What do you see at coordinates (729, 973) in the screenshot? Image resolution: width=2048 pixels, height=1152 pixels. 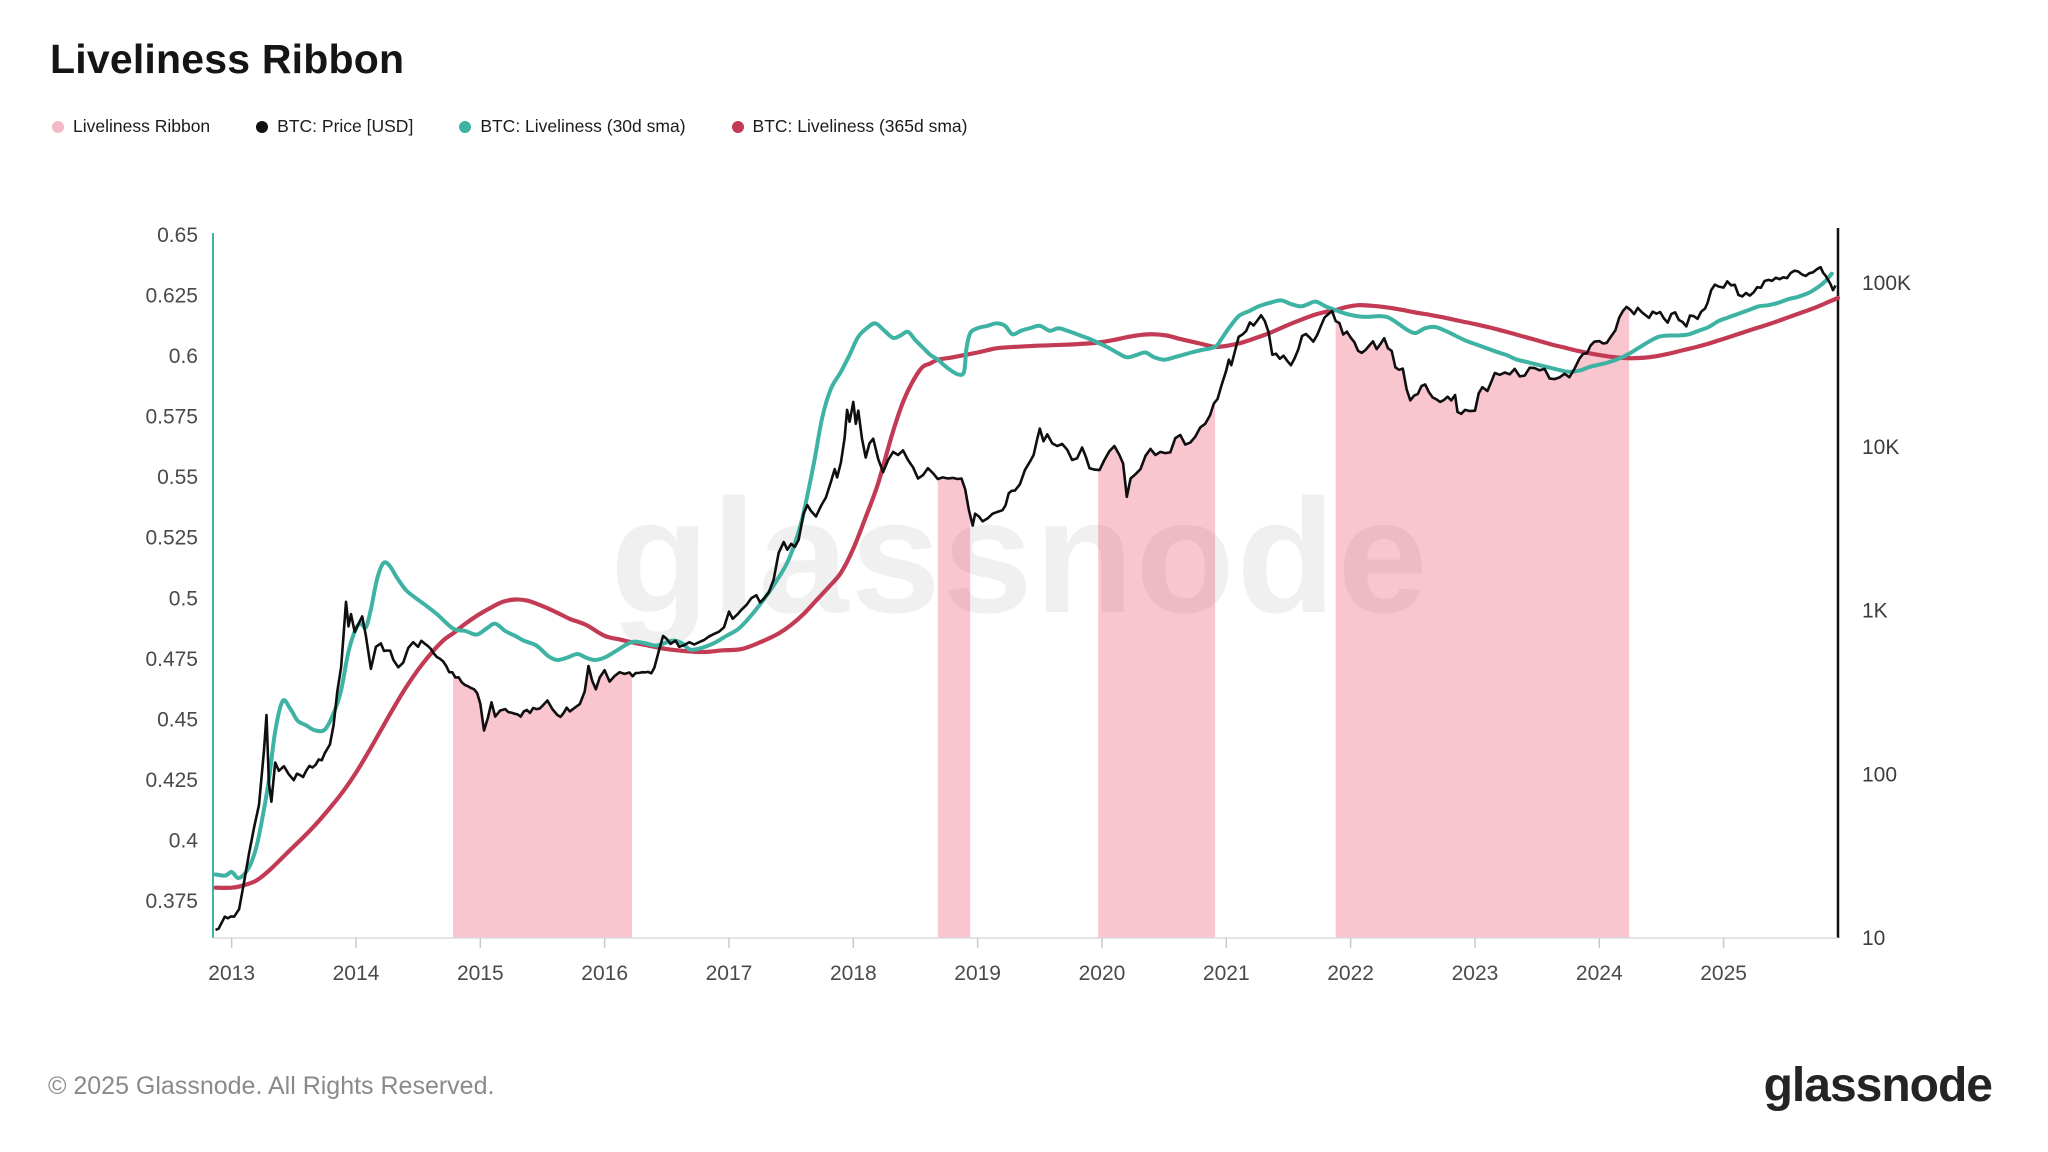 I see `x-tick-label: 2017` at bounding box center [729, 973].